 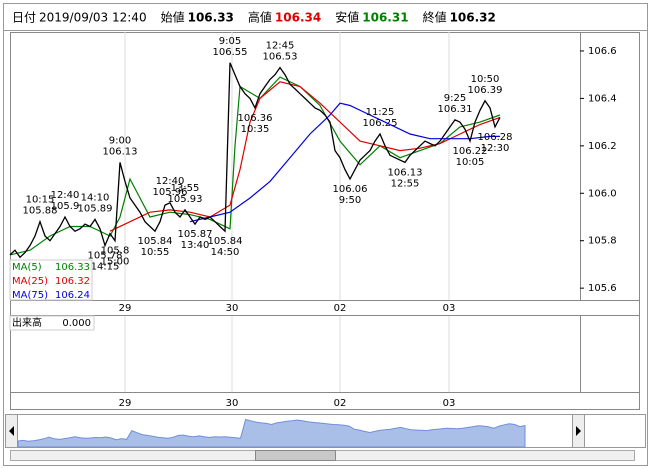 What do you see at coordinates (610, 166) in the screenshot?
I see `price-axis-panel` at bounding box center [610, 166].